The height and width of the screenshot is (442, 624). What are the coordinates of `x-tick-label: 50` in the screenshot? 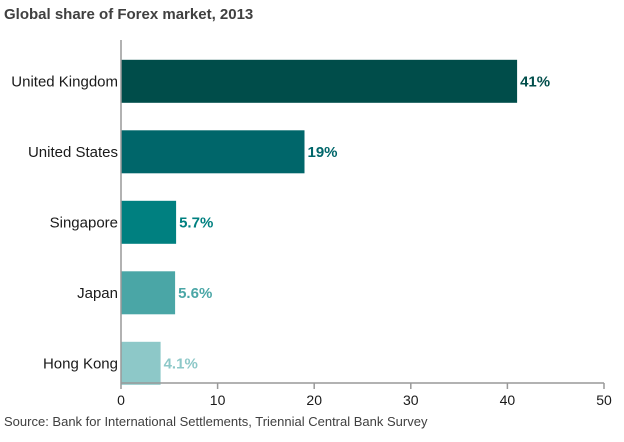 It's located at (604, 400).